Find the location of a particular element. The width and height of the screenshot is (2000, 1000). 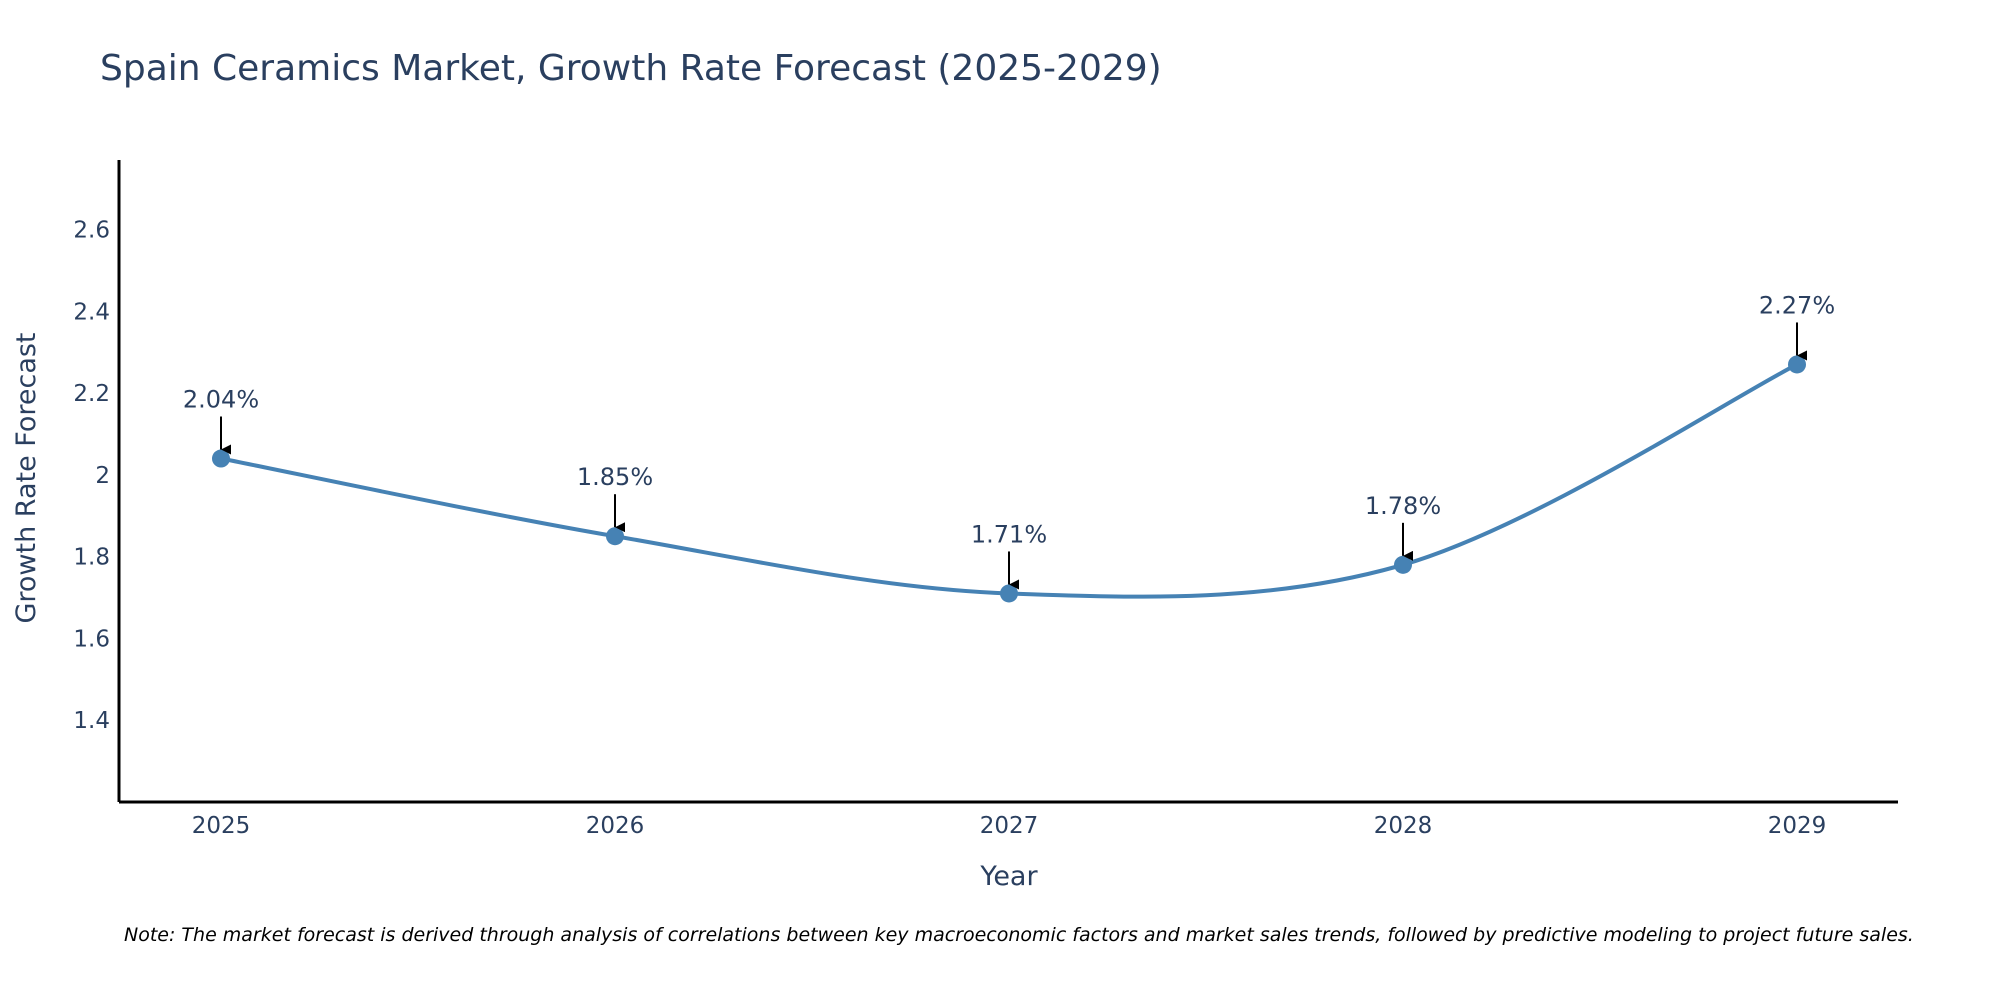

x-tick-label: 2025 is located at coordinates (221, 826).